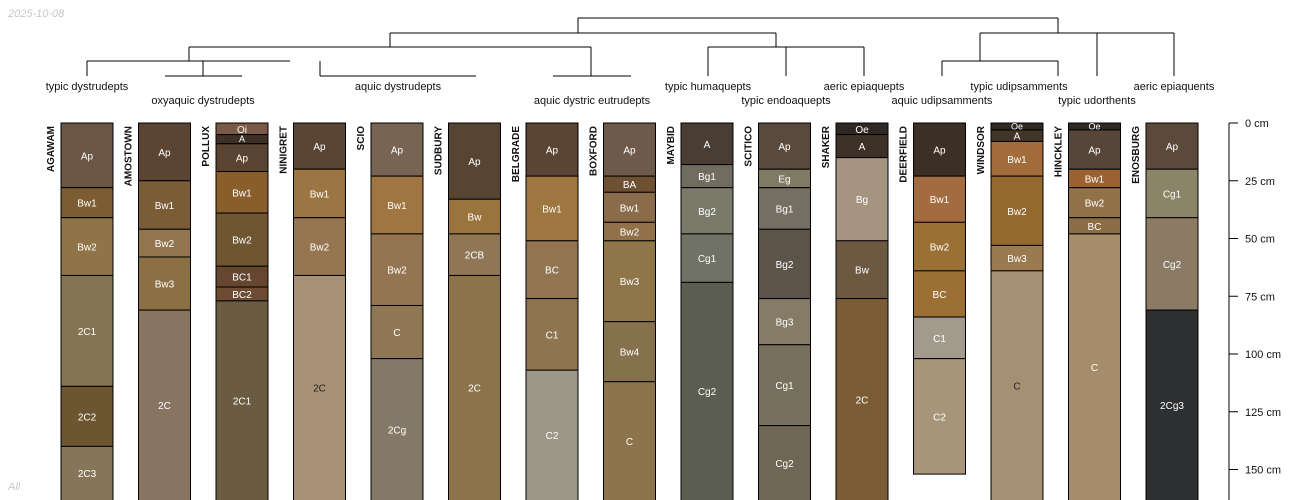 Image resolution: width=1300 pixels, height=500 pixels. What do you see at coordinates (1174, 87) in the screenshot?
I see `taxon-label: aeric epiaquents` at bounding box center [1174, 87].